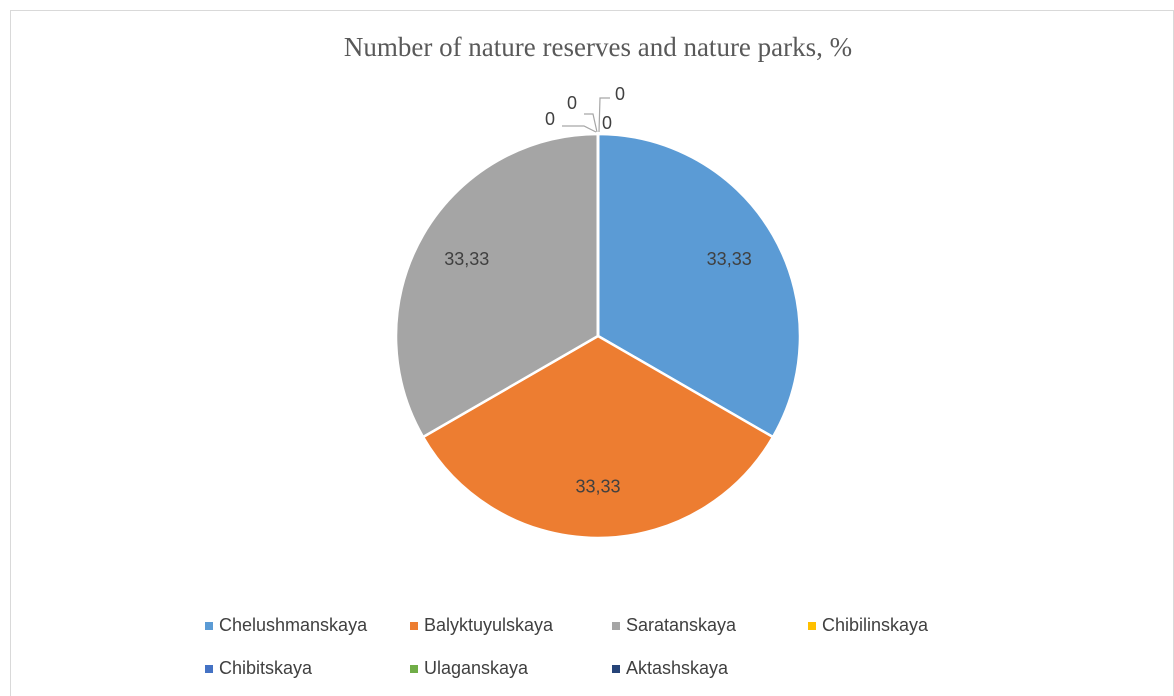 This screenshot has width=1174, height=696. I want to click on legend-label: Aktashskaya, so click(677, 668).